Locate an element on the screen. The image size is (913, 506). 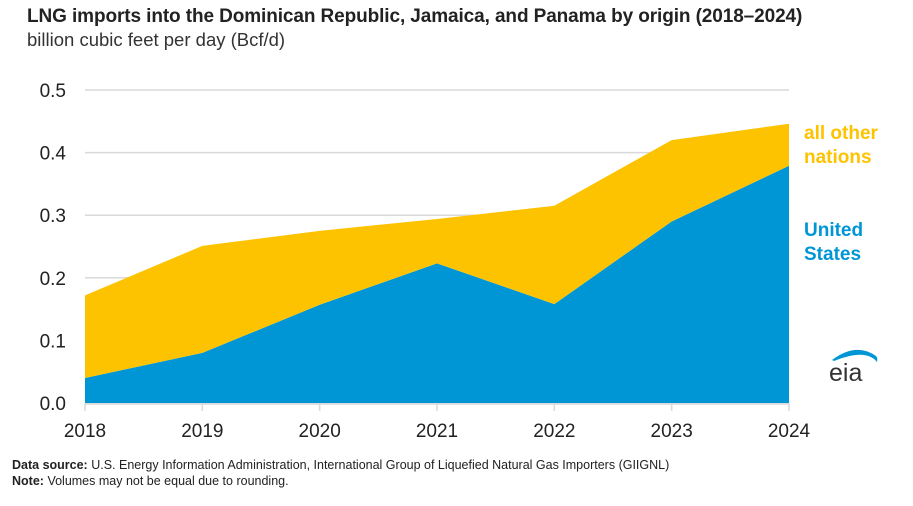
y-tick-label: 0.3 is located at coordinates (53, 216).